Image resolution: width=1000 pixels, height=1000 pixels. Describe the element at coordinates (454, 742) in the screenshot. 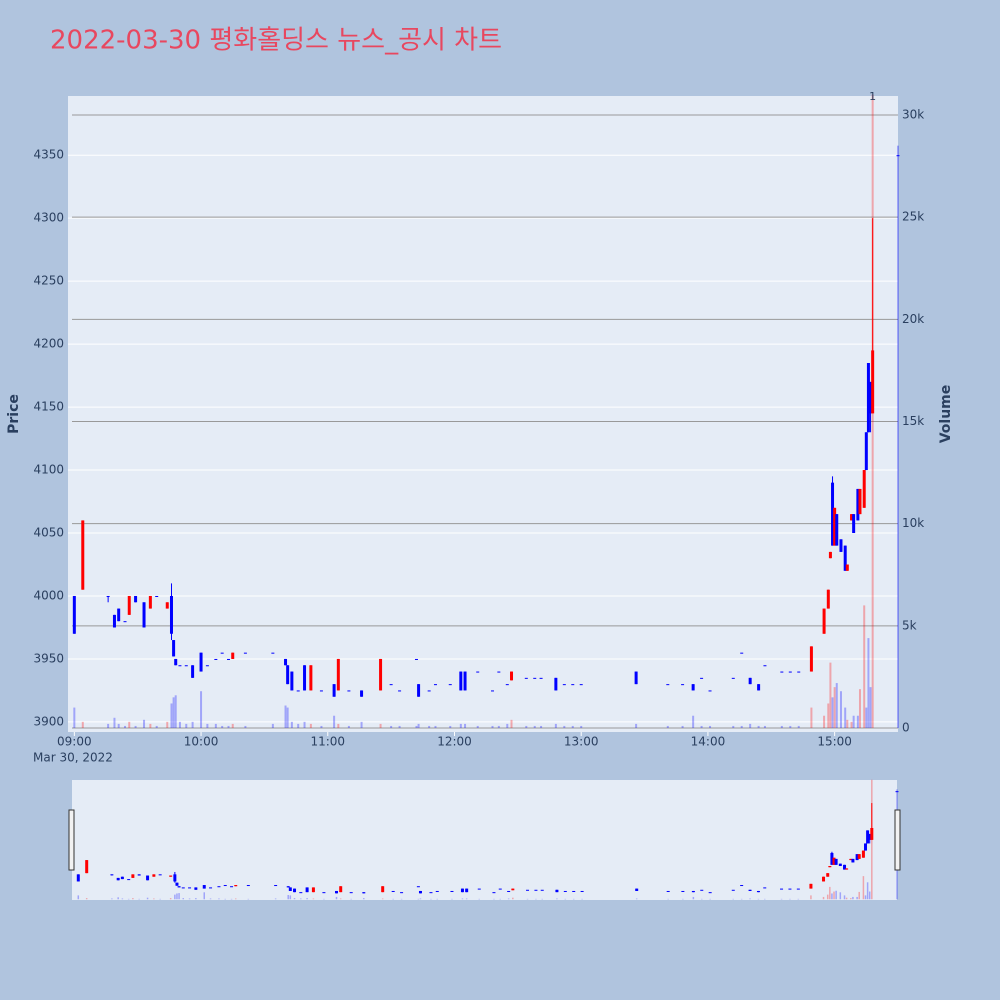

I see `x-tick-label: 12:00` at that location.